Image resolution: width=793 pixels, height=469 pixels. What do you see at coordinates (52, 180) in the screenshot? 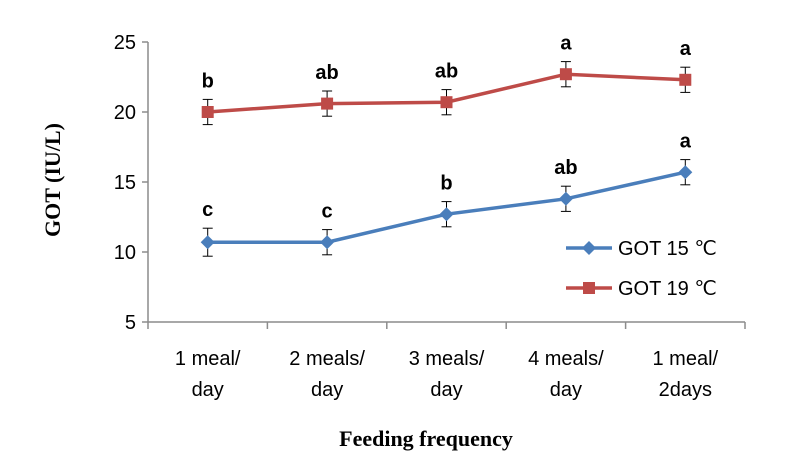
I see `y-axis-title: GOT (IU/L)` at bounding box center [52, 180].